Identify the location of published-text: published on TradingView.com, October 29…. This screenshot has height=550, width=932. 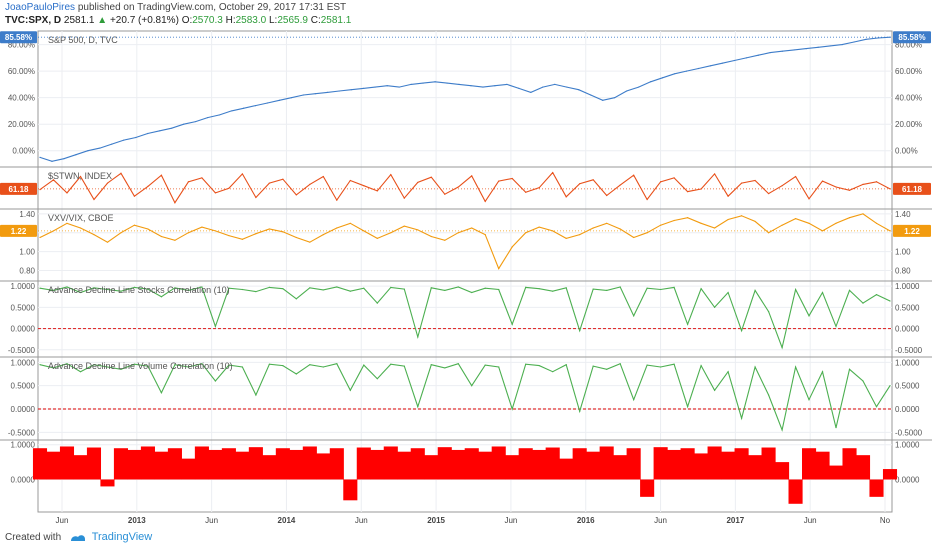
(212, 7).